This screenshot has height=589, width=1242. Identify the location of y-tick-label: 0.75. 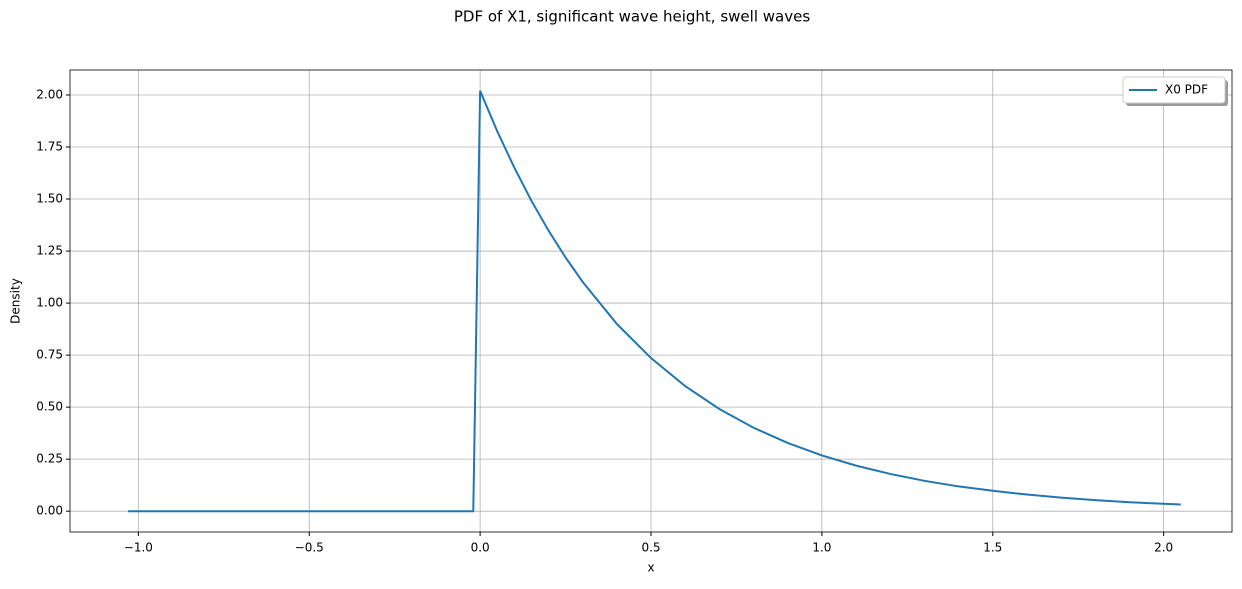
(49, 355).